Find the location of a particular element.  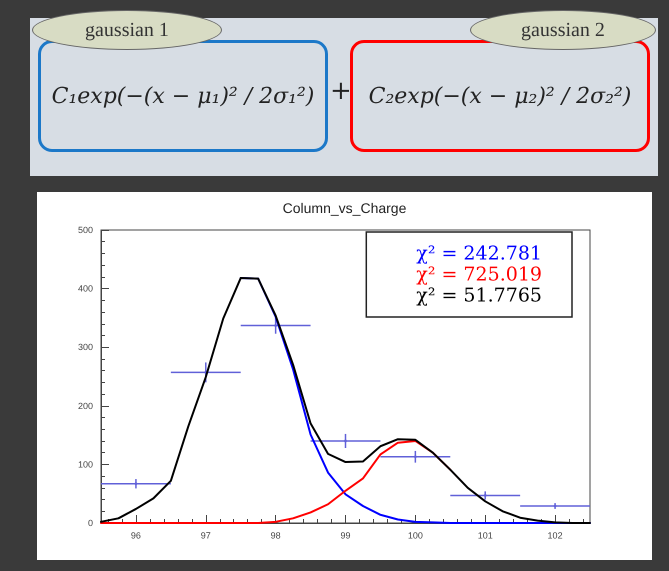

text: C₂exp(−(x − μ₂)² / 2σ₂²) is located at coordinates (500, 96).